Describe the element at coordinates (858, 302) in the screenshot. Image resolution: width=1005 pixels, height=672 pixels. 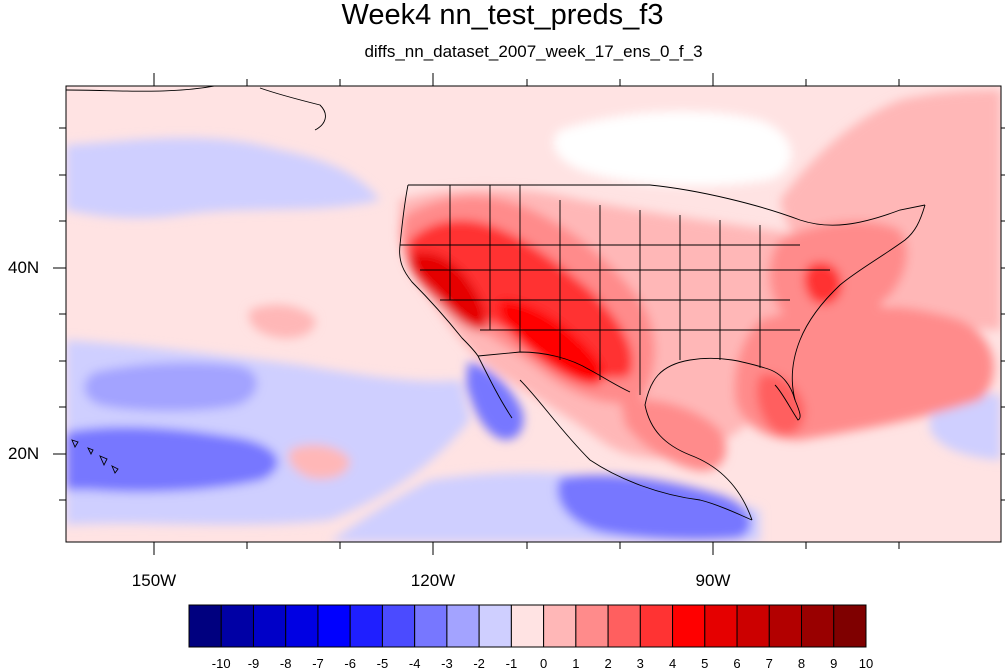
I see `us-east-coast` at that location.